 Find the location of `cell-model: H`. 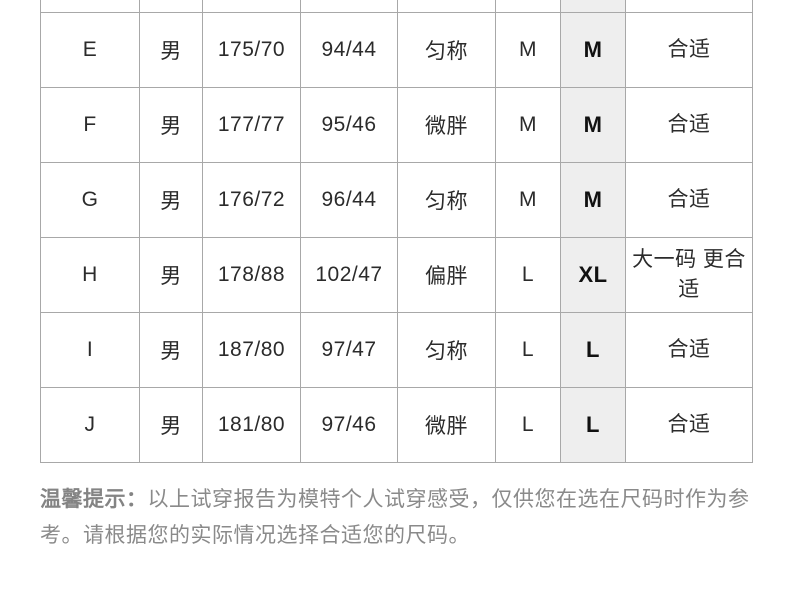

cell-model: H is located at coordinates (90, 275).